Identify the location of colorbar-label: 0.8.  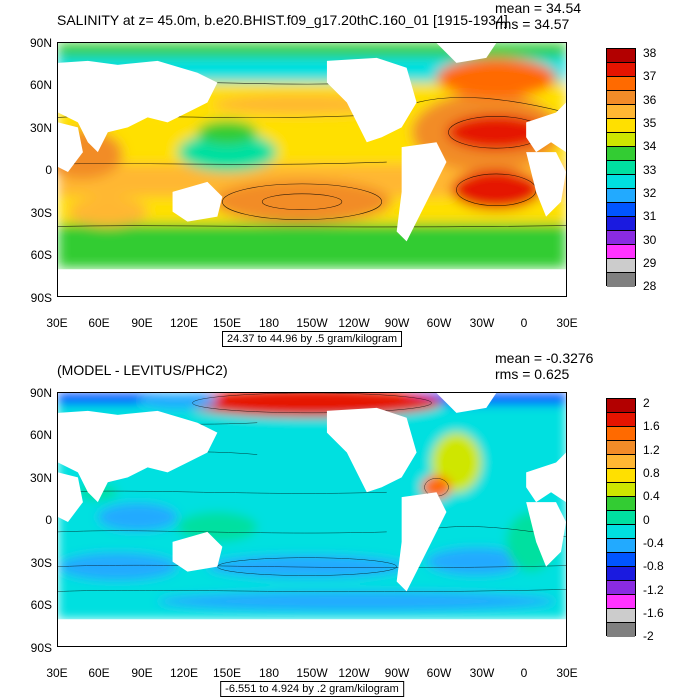
(651, 473).